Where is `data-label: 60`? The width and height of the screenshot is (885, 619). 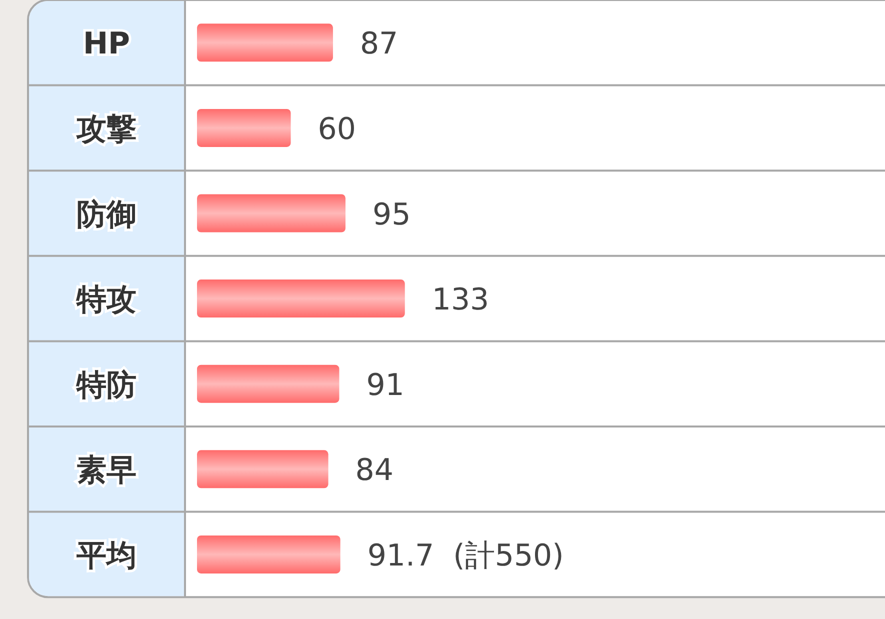
data-label: 60 is located at coordinates (337, 129).